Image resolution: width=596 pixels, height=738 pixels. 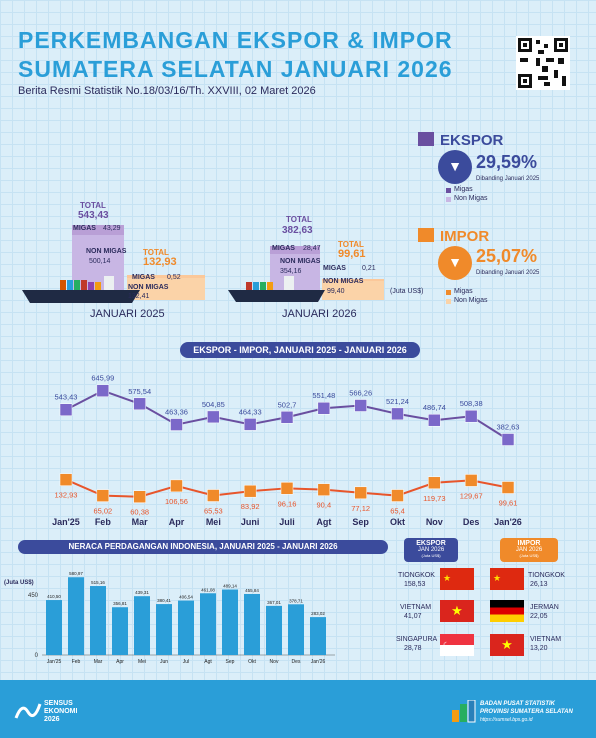 I want to click on summary-graphic, so click(x=203, y=264).